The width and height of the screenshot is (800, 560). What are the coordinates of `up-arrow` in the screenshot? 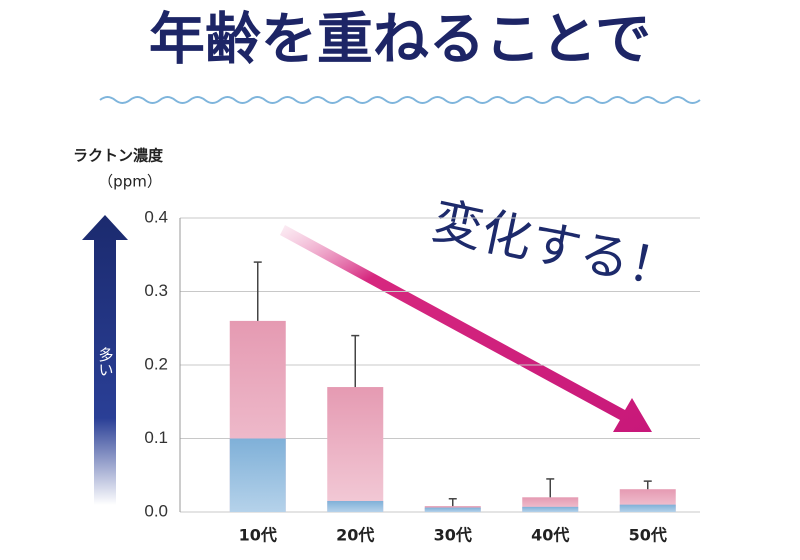 It's located at (105, 360).